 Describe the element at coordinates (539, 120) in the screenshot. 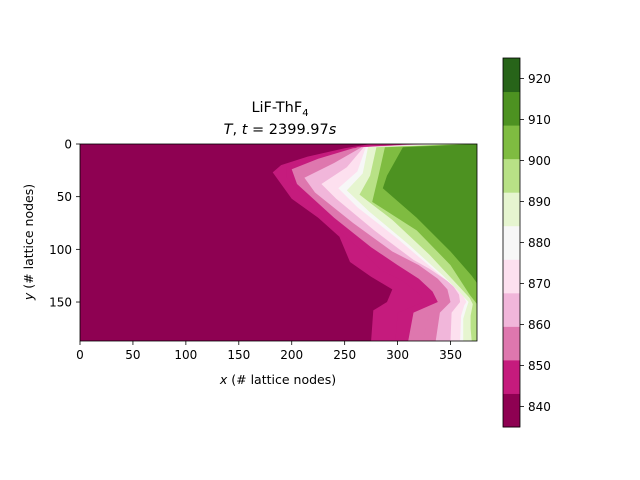

I see `colorbar-tick-label: 910` at that location.